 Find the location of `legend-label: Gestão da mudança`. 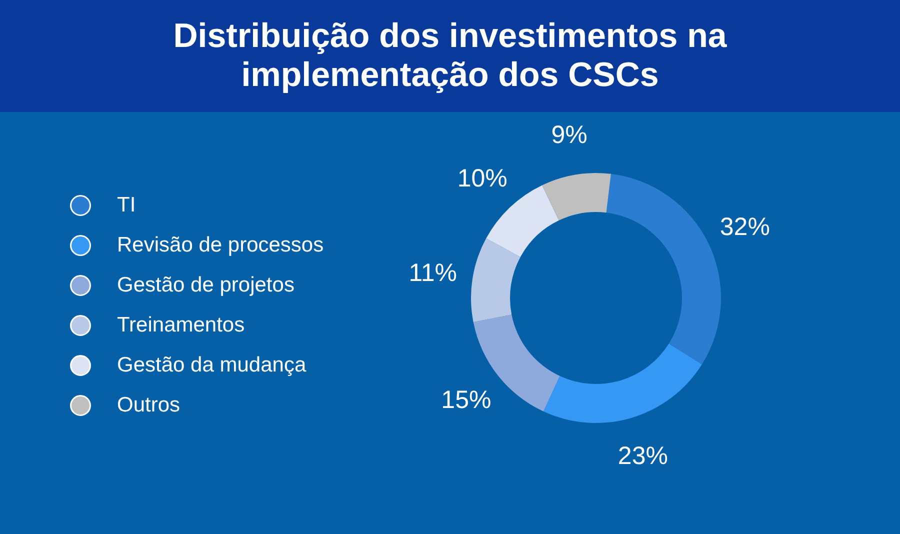

legend-label: Gestão da mudança is located at coordinates (211, 365).